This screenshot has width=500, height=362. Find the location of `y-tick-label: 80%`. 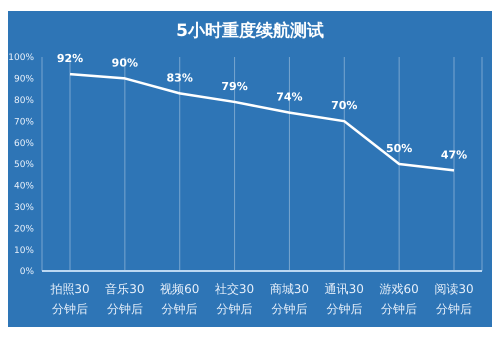

y-tick-label: 80% is located at coordinates (24, 101).